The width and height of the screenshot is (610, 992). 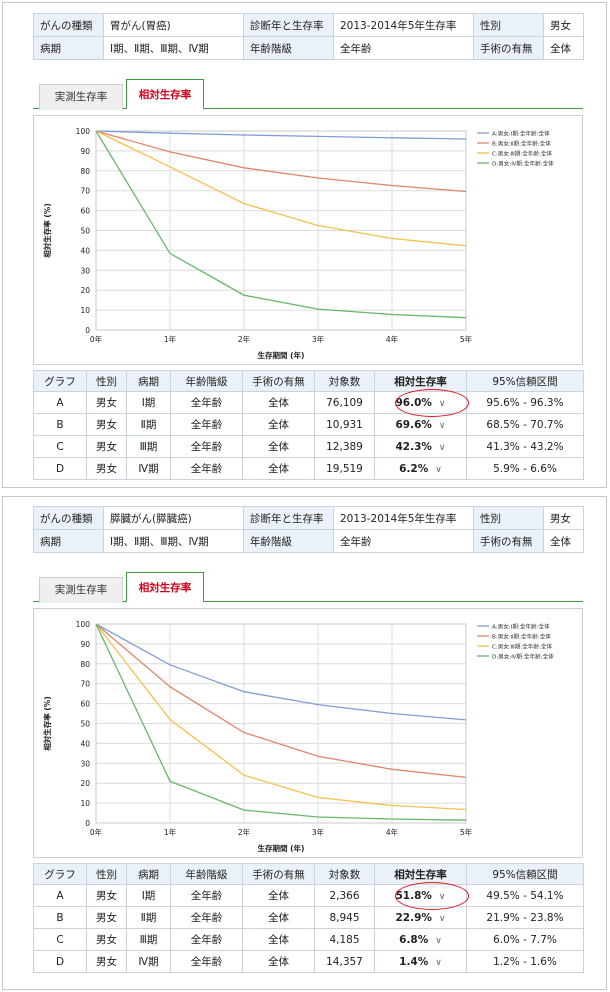 I want to click on column-header: 年齢階級, so click(x=206, y=381).